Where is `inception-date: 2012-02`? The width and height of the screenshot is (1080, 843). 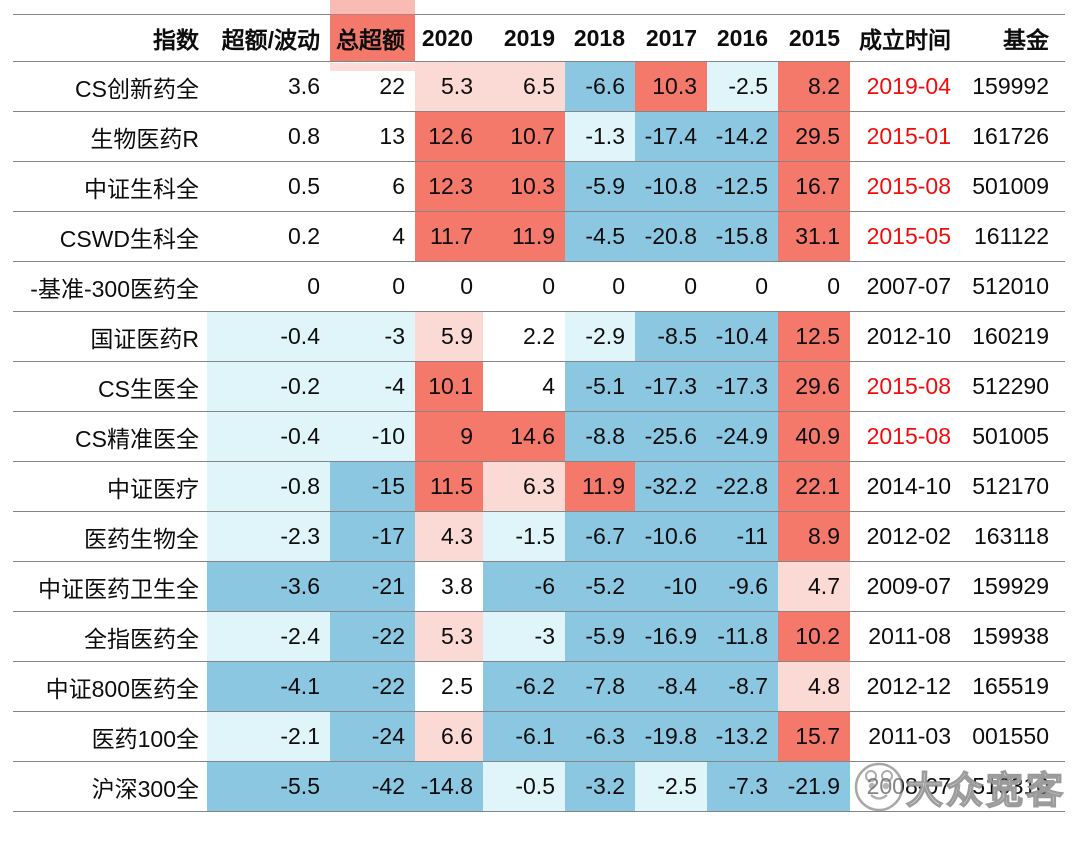 inception-date: 2012-02 is located at coordinates (905, 536).